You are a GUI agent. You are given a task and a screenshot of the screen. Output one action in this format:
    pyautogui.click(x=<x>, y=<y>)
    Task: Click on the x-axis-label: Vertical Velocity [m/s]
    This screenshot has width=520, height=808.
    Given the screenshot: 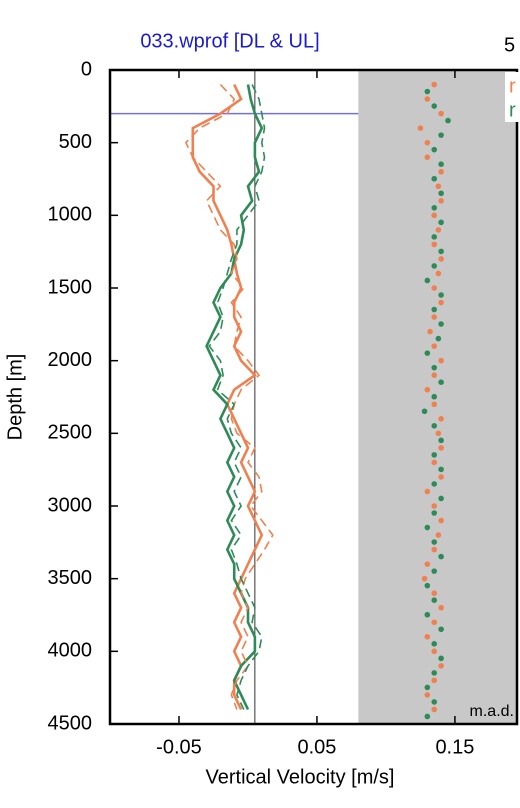 What is the action you would take?
    pyautogui.click(x=300, y=777)
    